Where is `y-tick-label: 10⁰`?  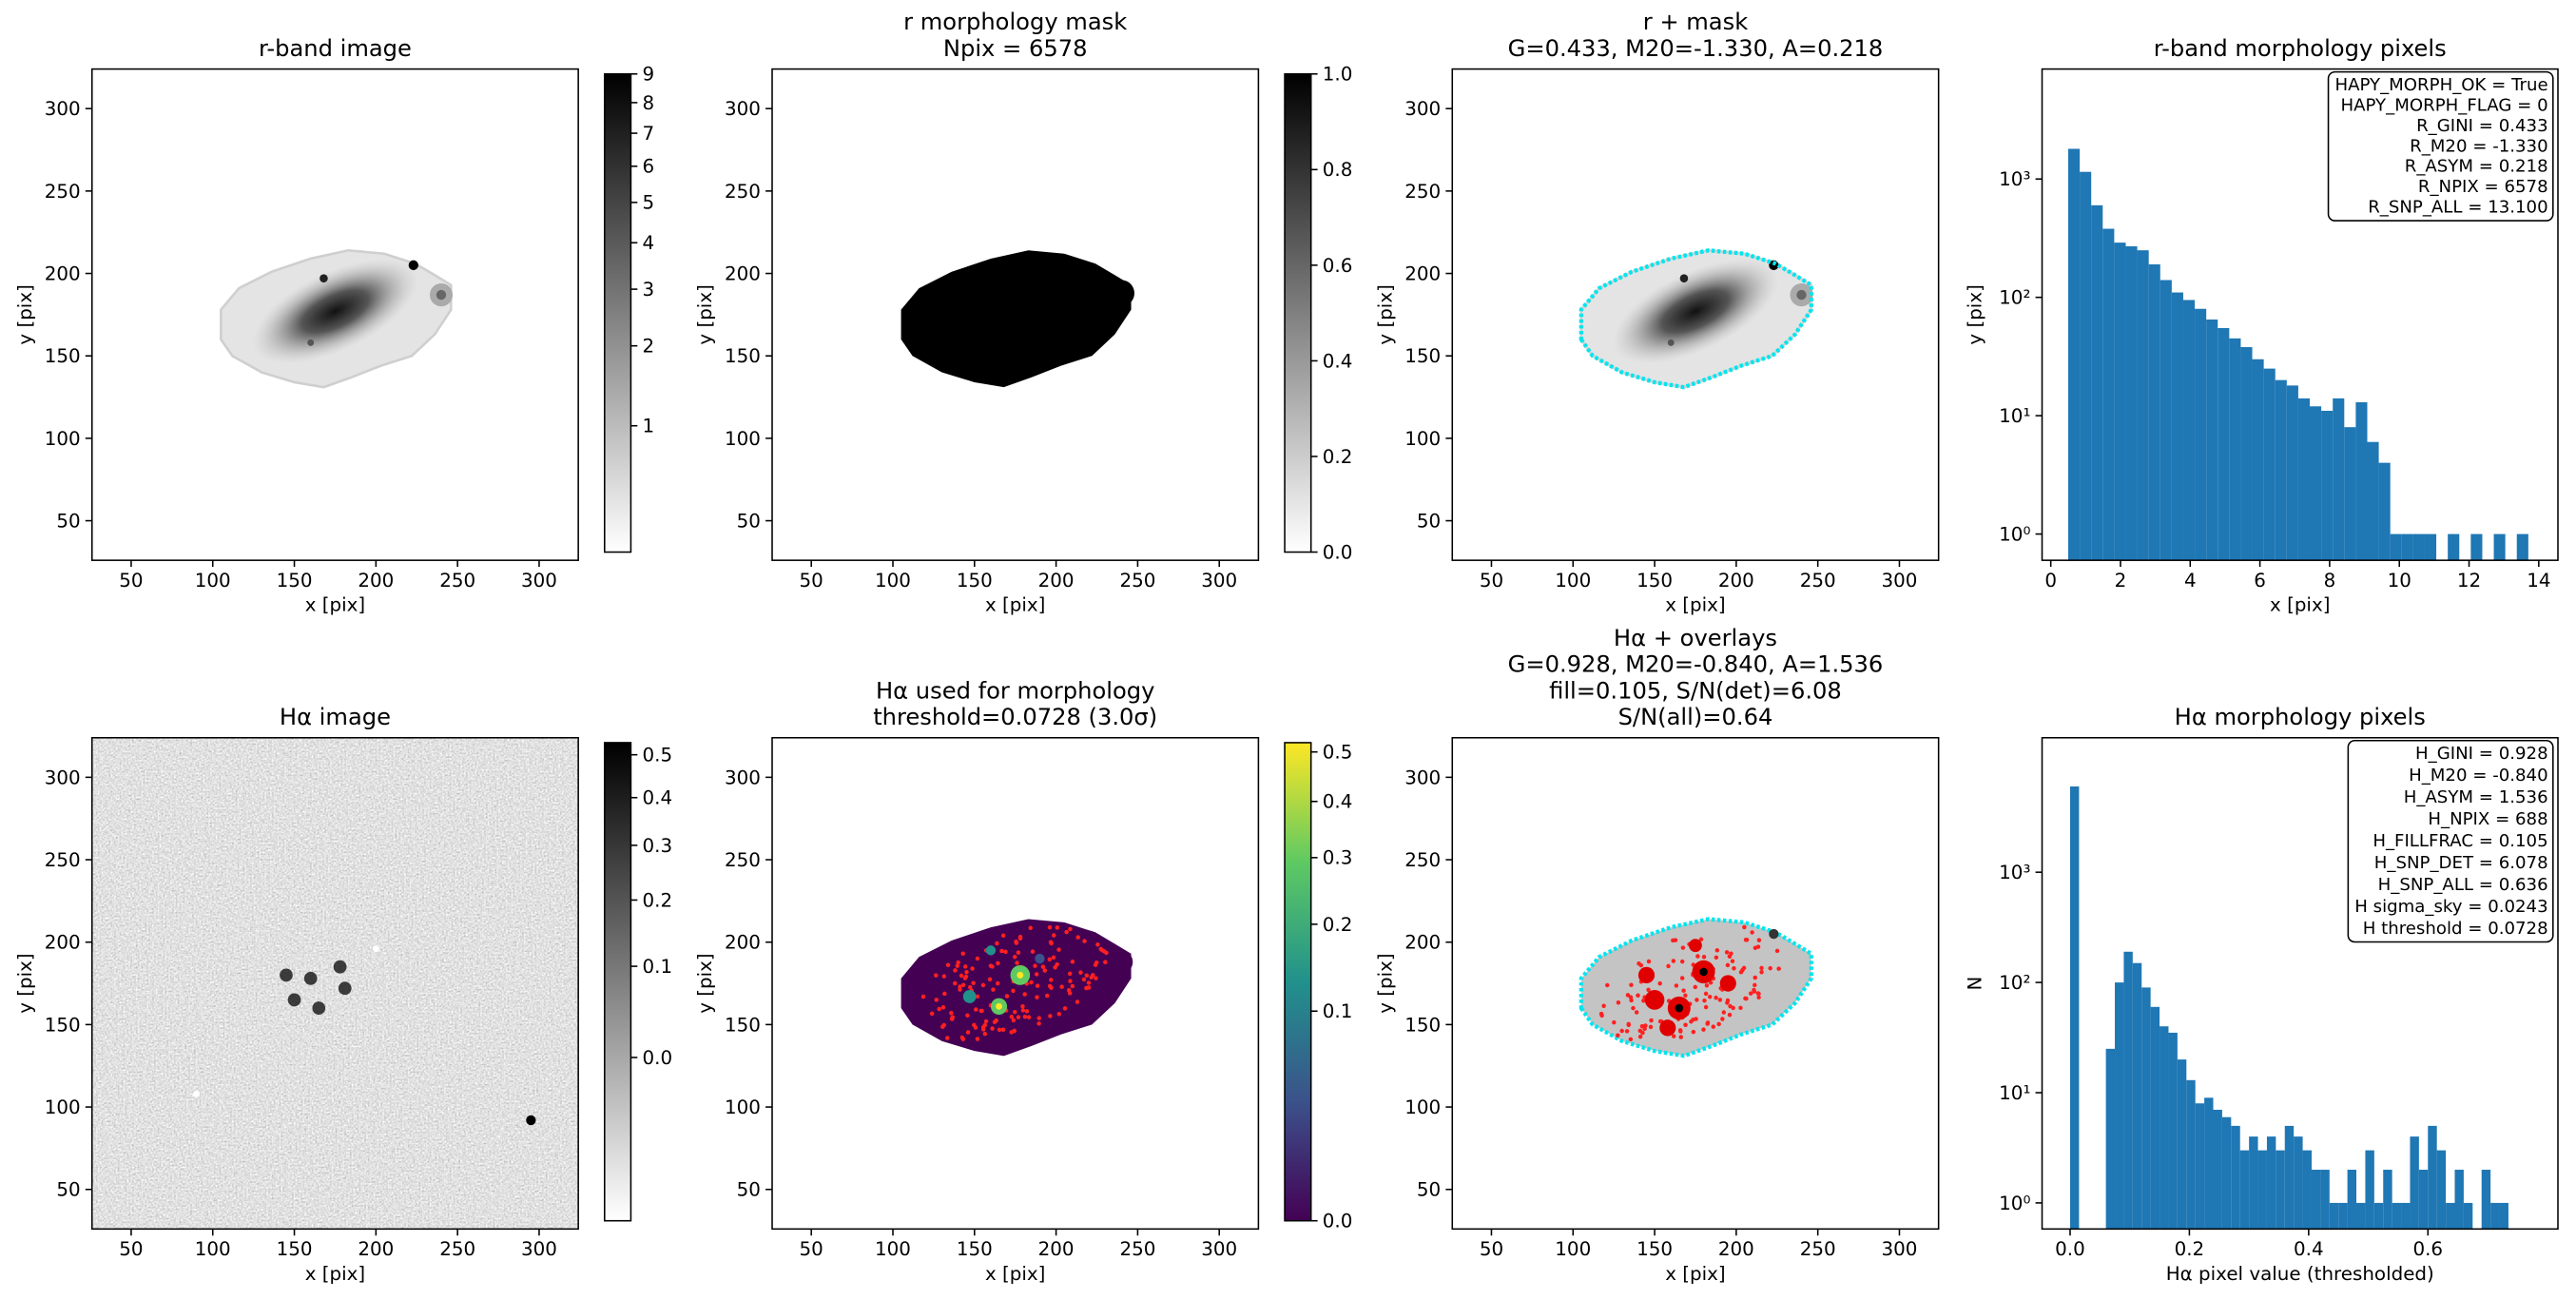 y-tick-label: 10⁰ is located at coordinates (2014, 1203).